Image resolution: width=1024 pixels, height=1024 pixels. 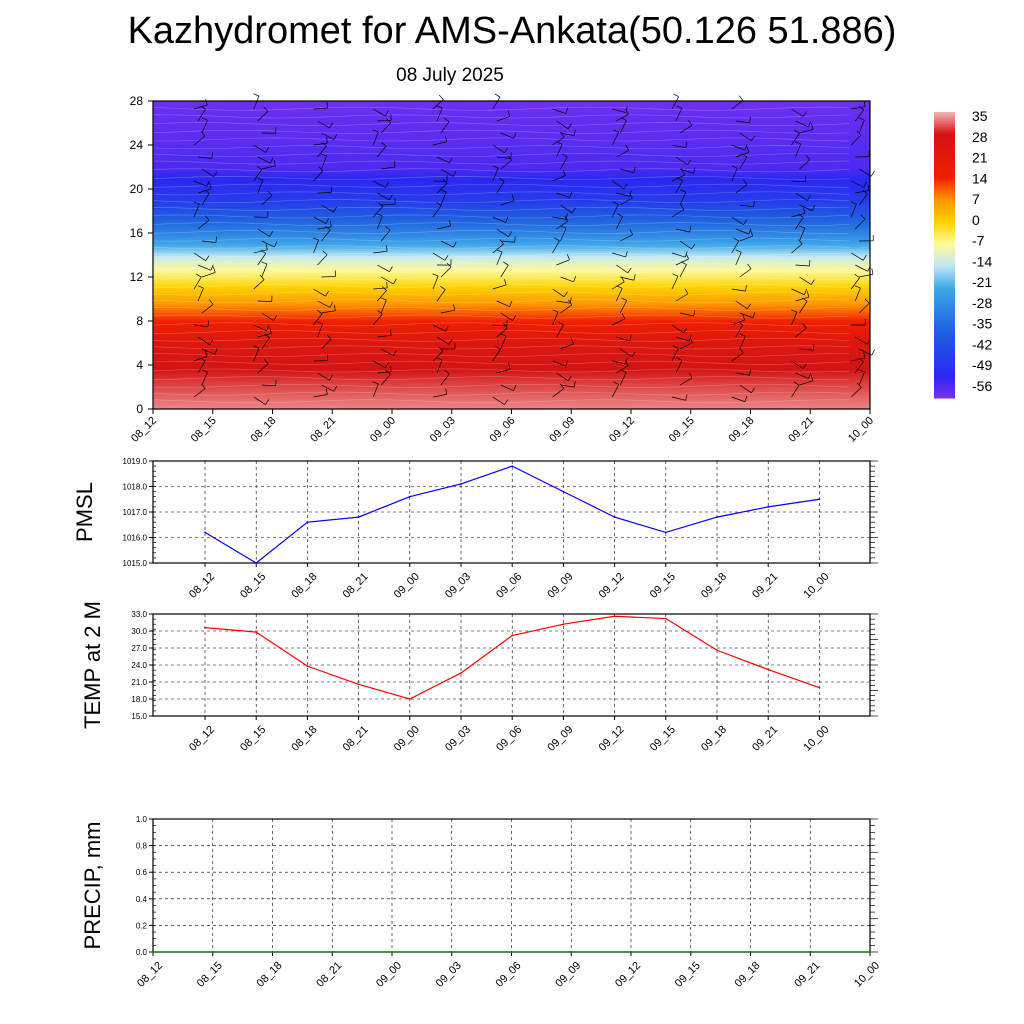 What do you see at coordinates (816, 586) in the screenshot?
I see `x-tick-label: 10_00` at bounding box center [816, 586].